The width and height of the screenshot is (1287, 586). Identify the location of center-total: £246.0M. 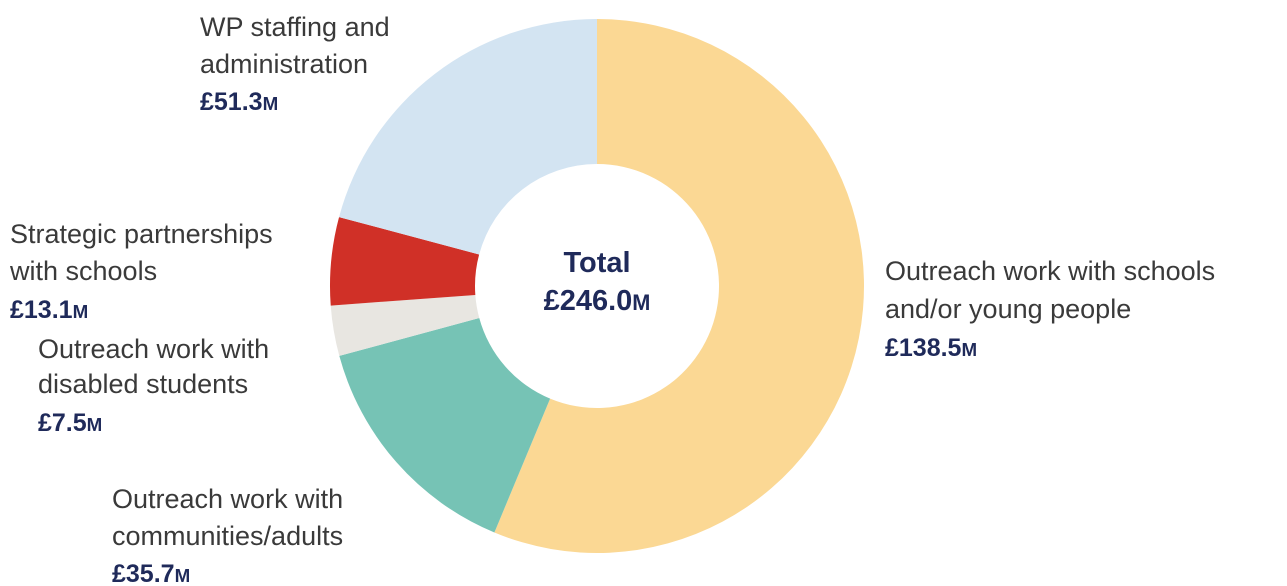
(597, 301).